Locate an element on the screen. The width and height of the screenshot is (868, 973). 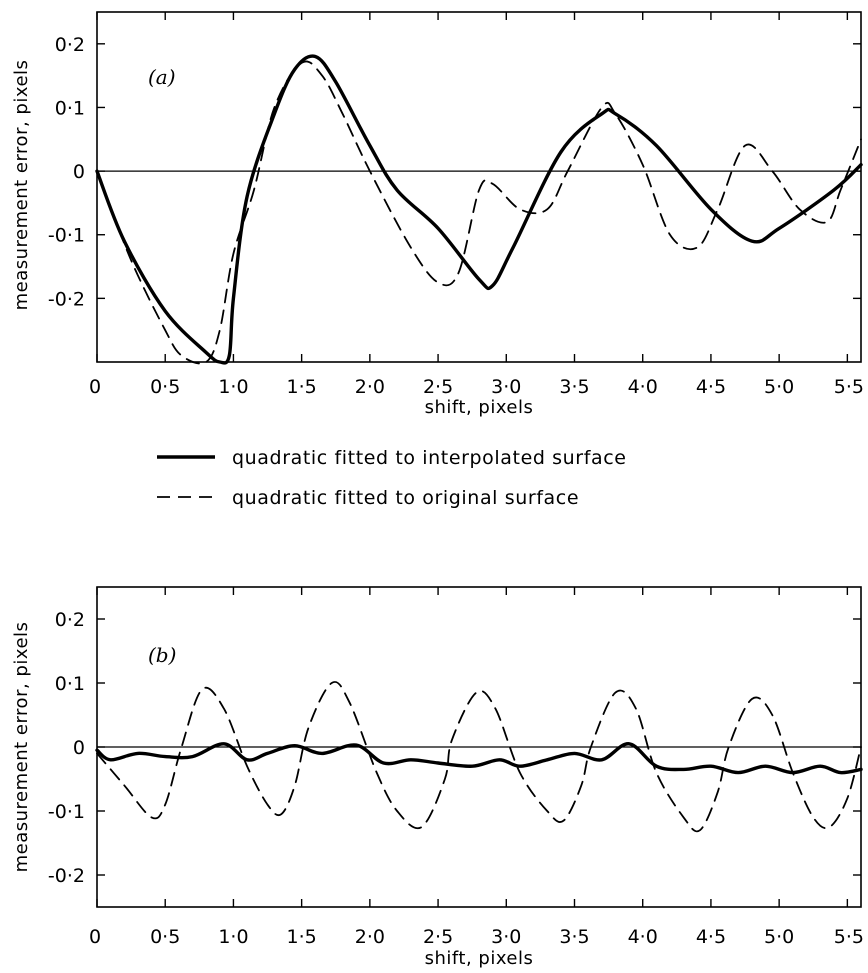
panel-b-tag: (b) is located at coordinates (162, 655).